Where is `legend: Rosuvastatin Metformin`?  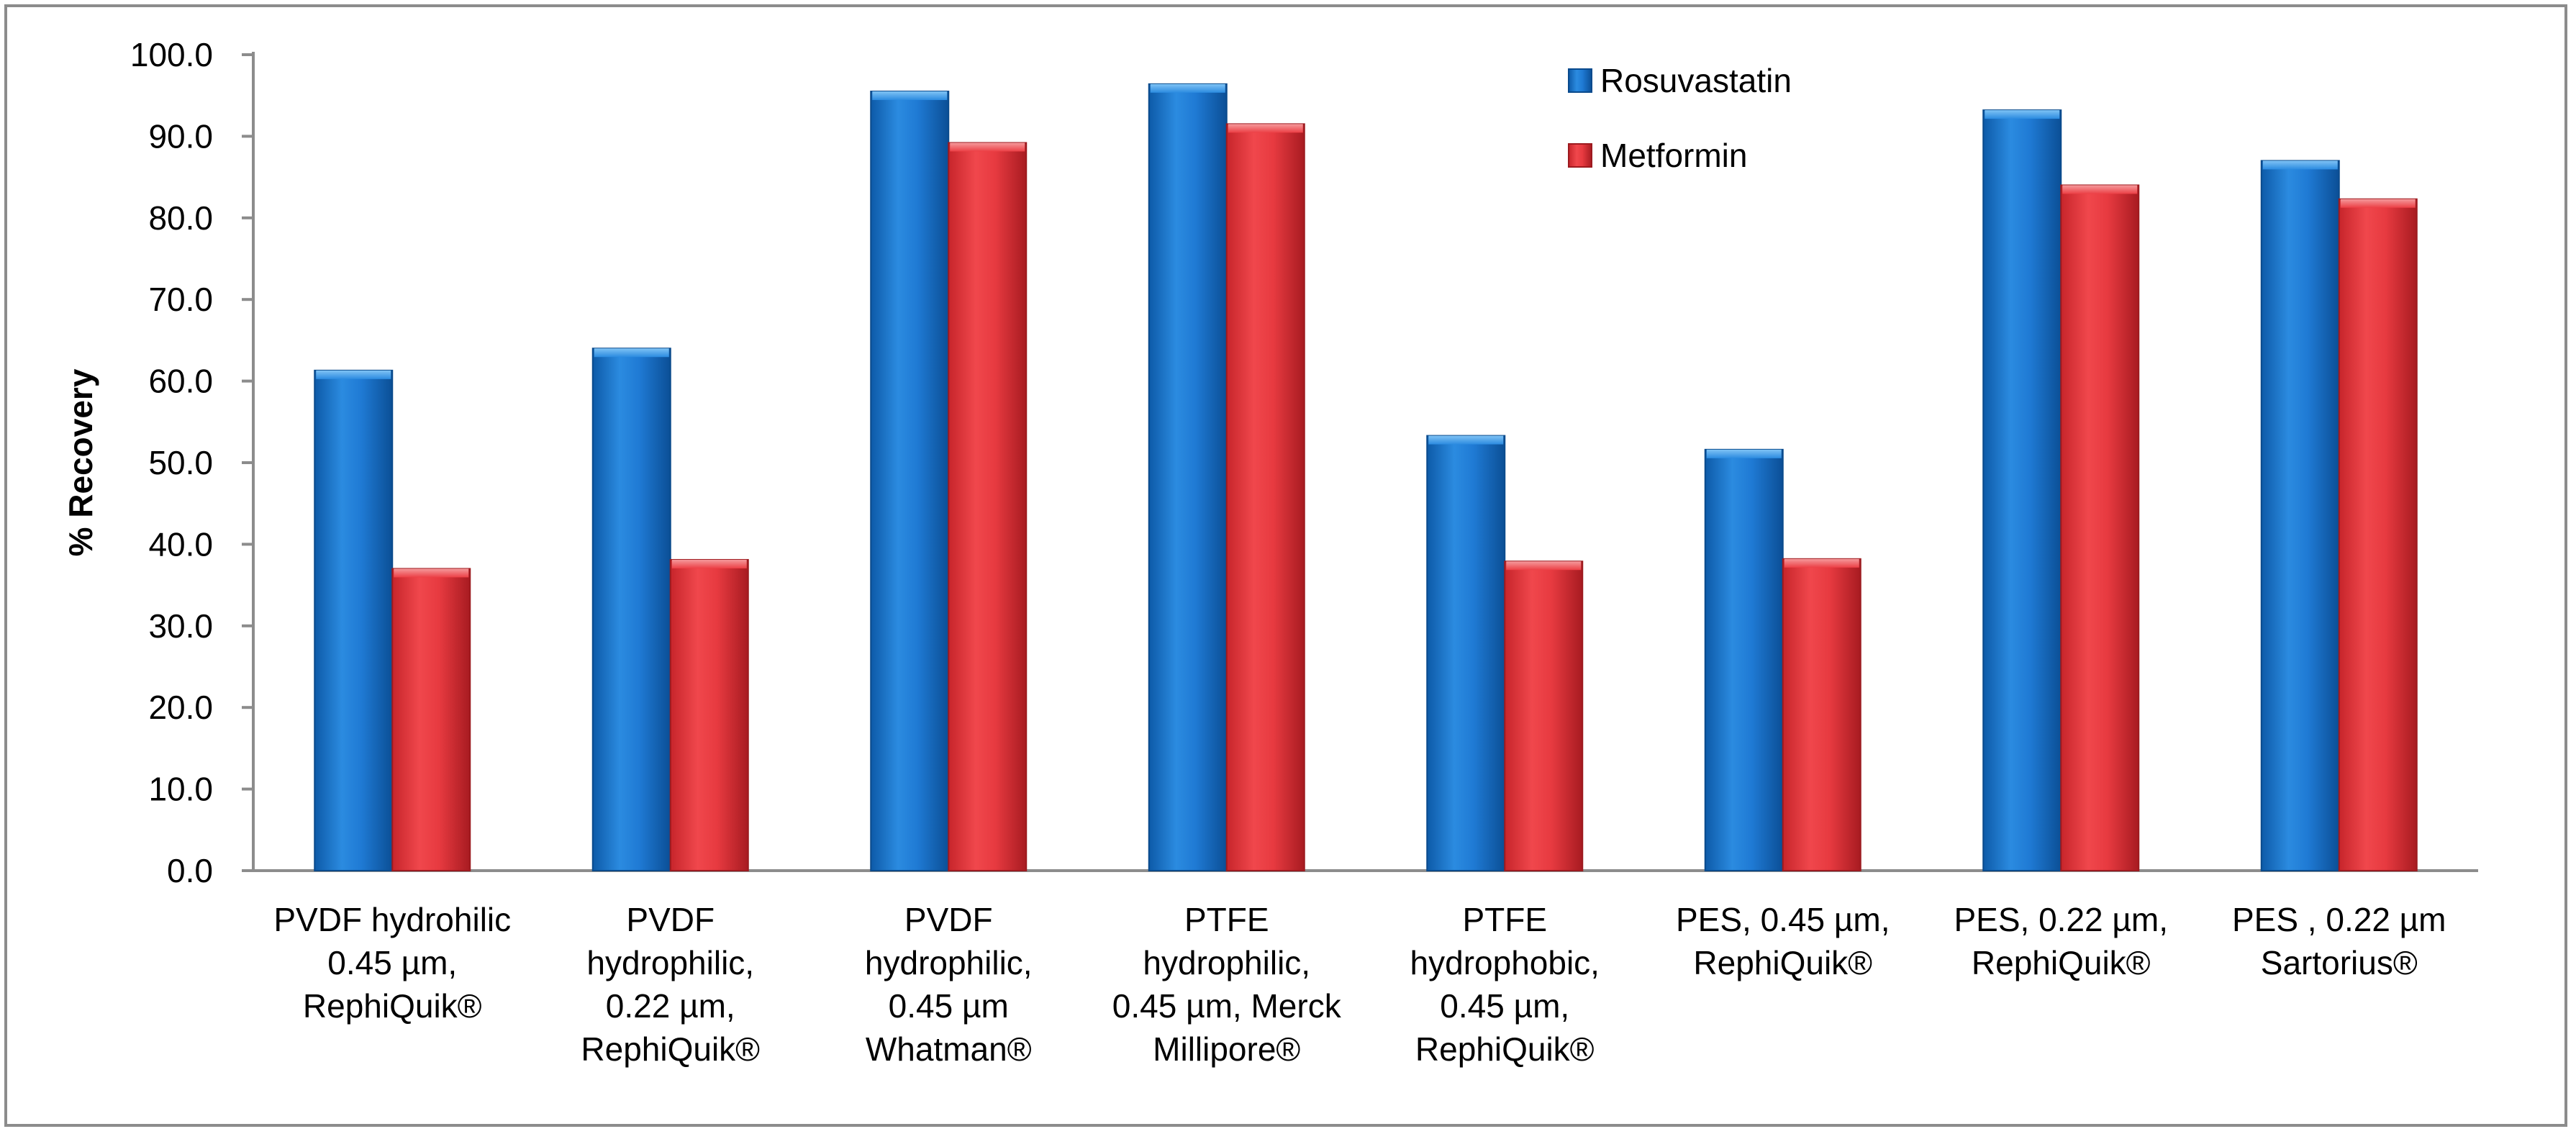
legend: Rosuvastatin Metformin is located at coordinates (1680, 118).